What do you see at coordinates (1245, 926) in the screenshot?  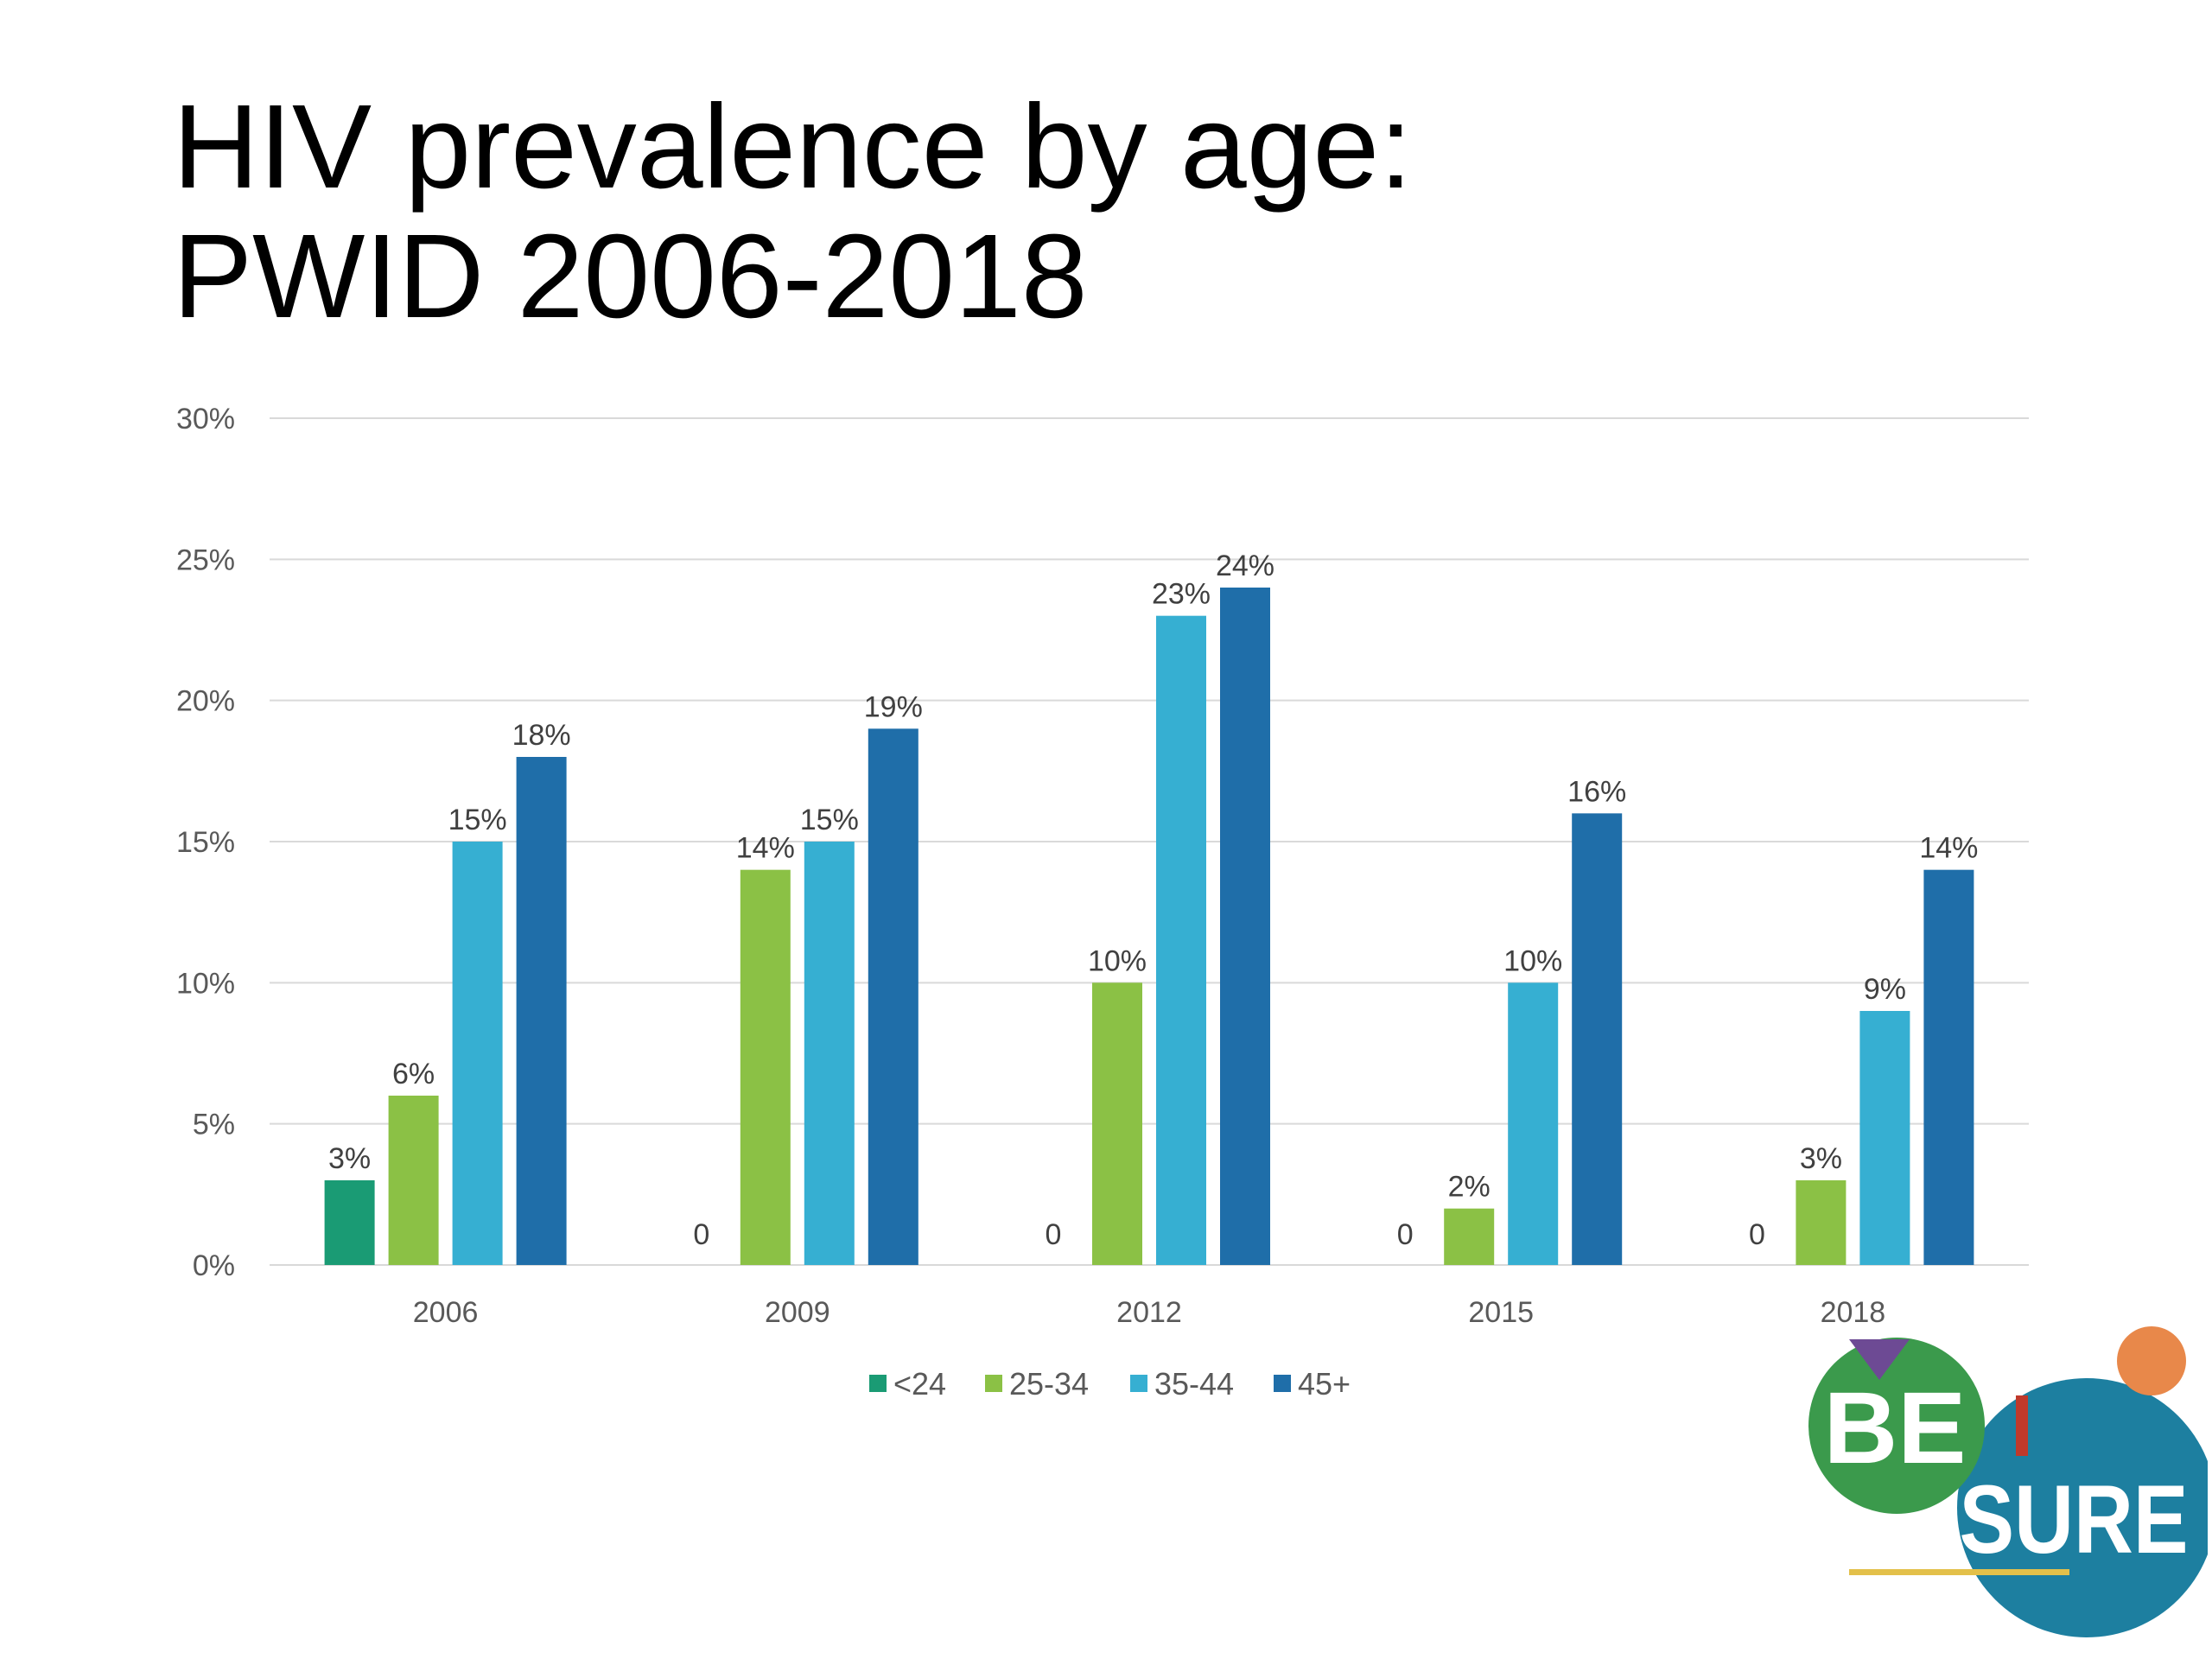 I see `bar-45+-2012` at bounding box center [1245, 926].